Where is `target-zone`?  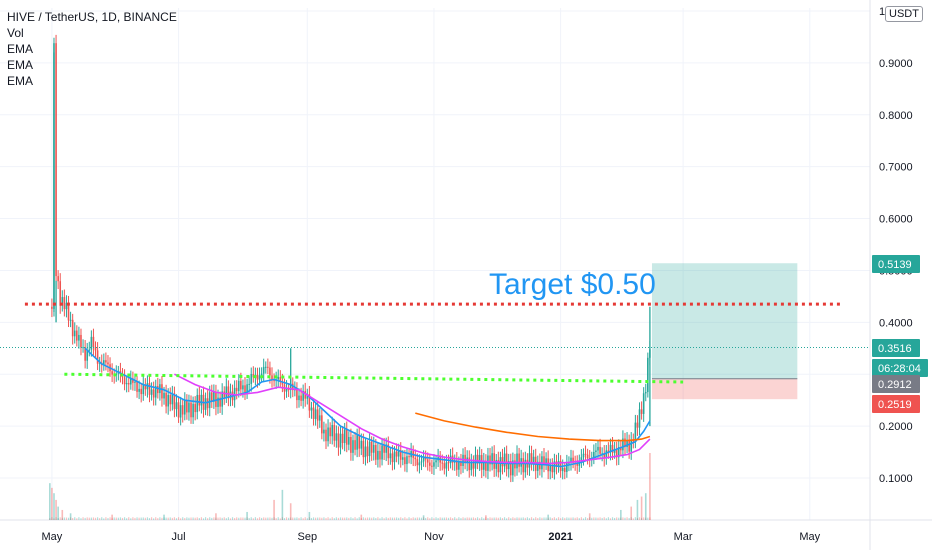 target-zone is located at coordinates (724, 321).